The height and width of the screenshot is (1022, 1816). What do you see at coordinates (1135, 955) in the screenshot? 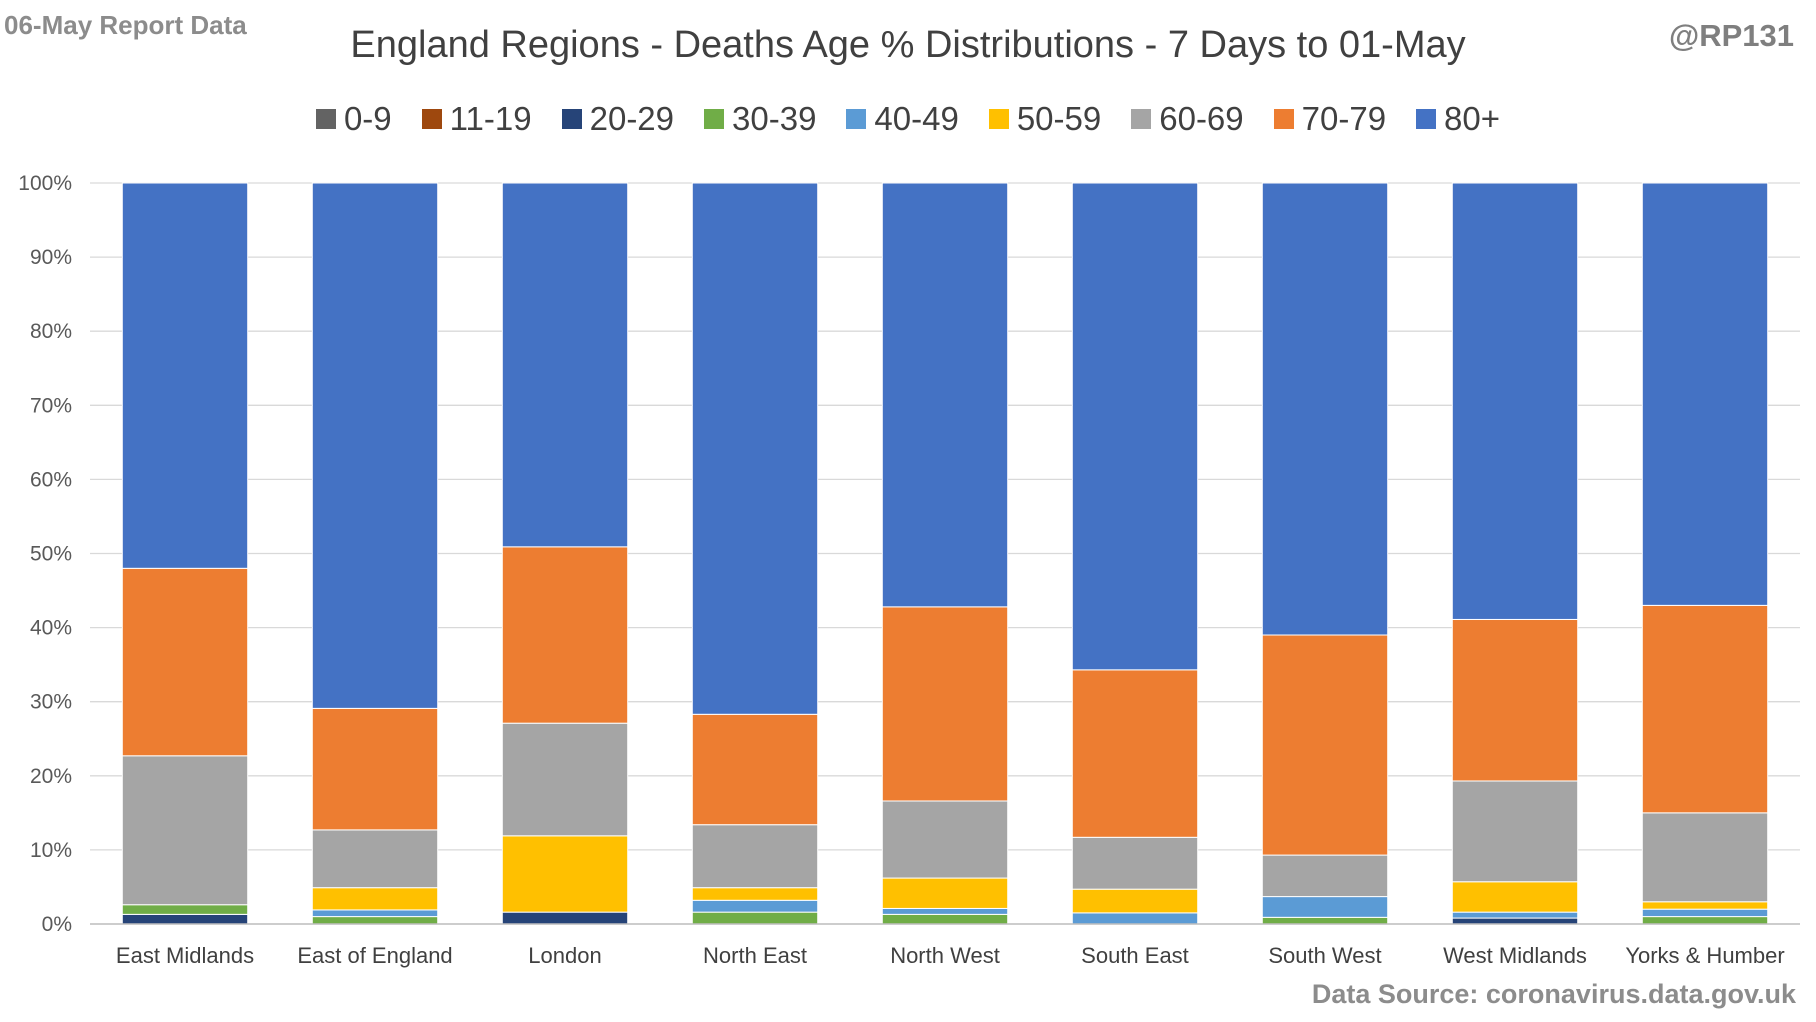
I see `x-category-label: South East` at bounding box center [1135, 955].